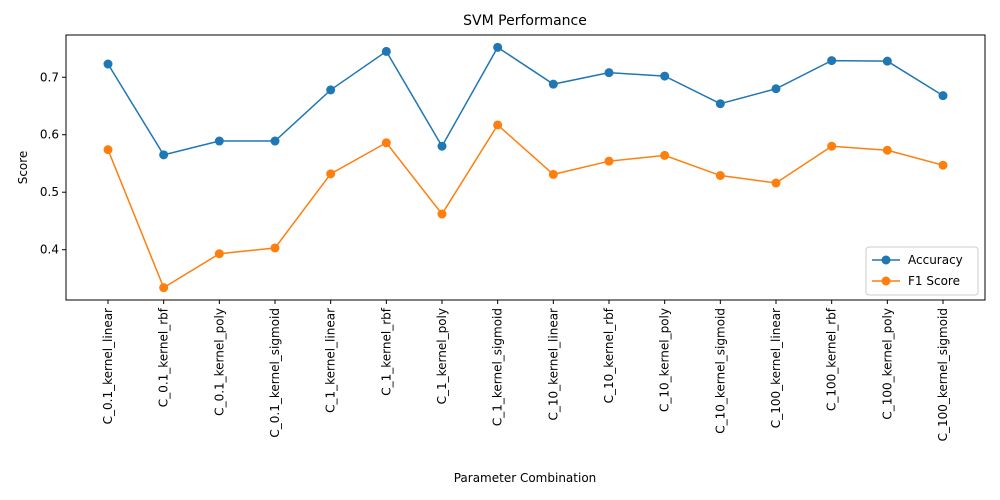 The width and height of the screenshot is (1000, 500). I want to click on y-axis-title: Score, so click(23, 168).